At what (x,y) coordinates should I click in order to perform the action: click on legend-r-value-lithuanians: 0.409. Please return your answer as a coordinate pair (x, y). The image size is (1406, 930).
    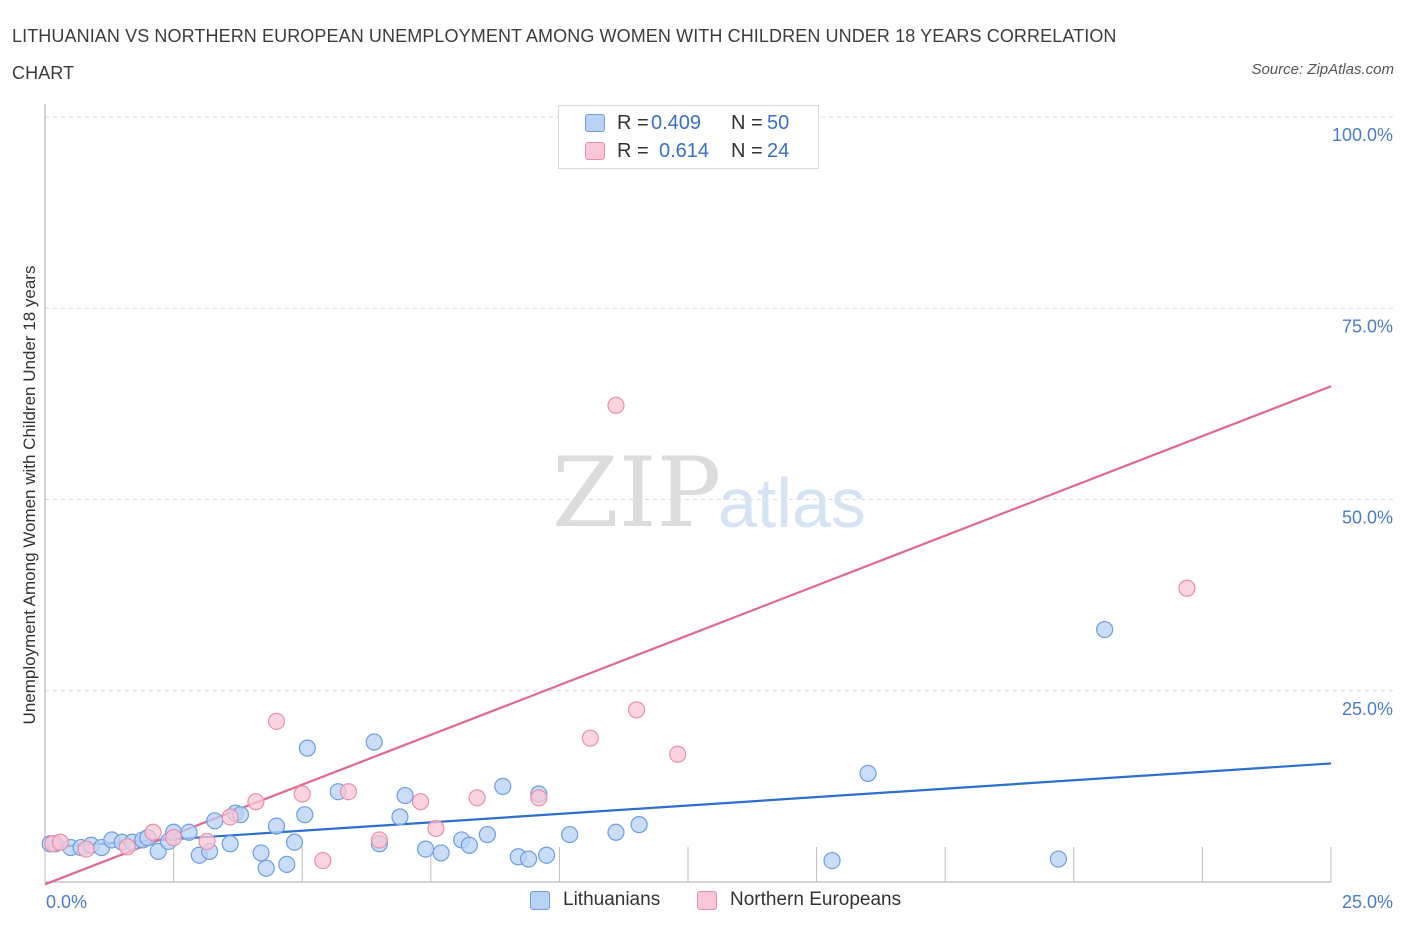
    Looking at the image, I should click on (676, 123).